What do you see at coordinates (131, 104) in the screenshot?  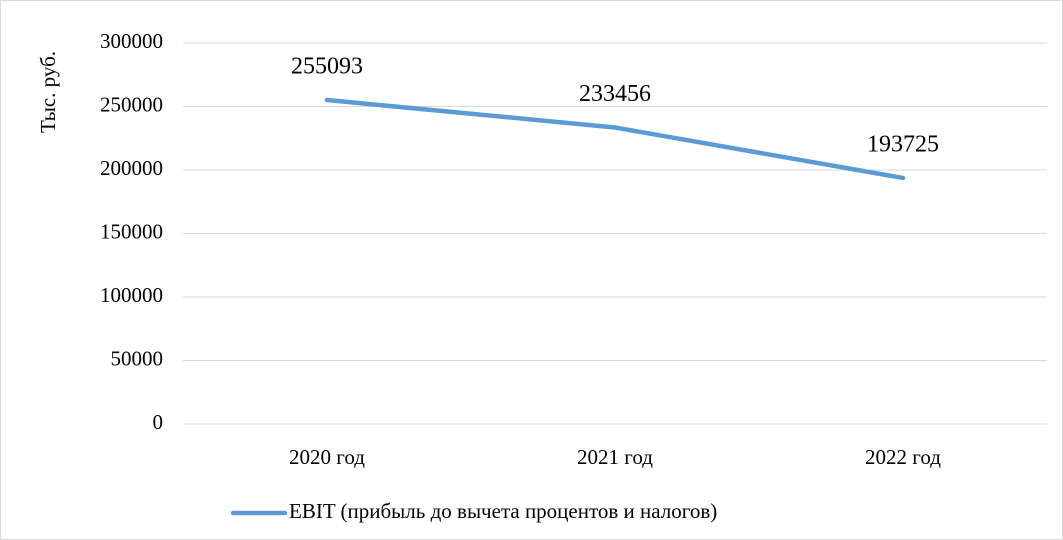 I see `y-tick-label: 250000` at bounding box center [131, 104].